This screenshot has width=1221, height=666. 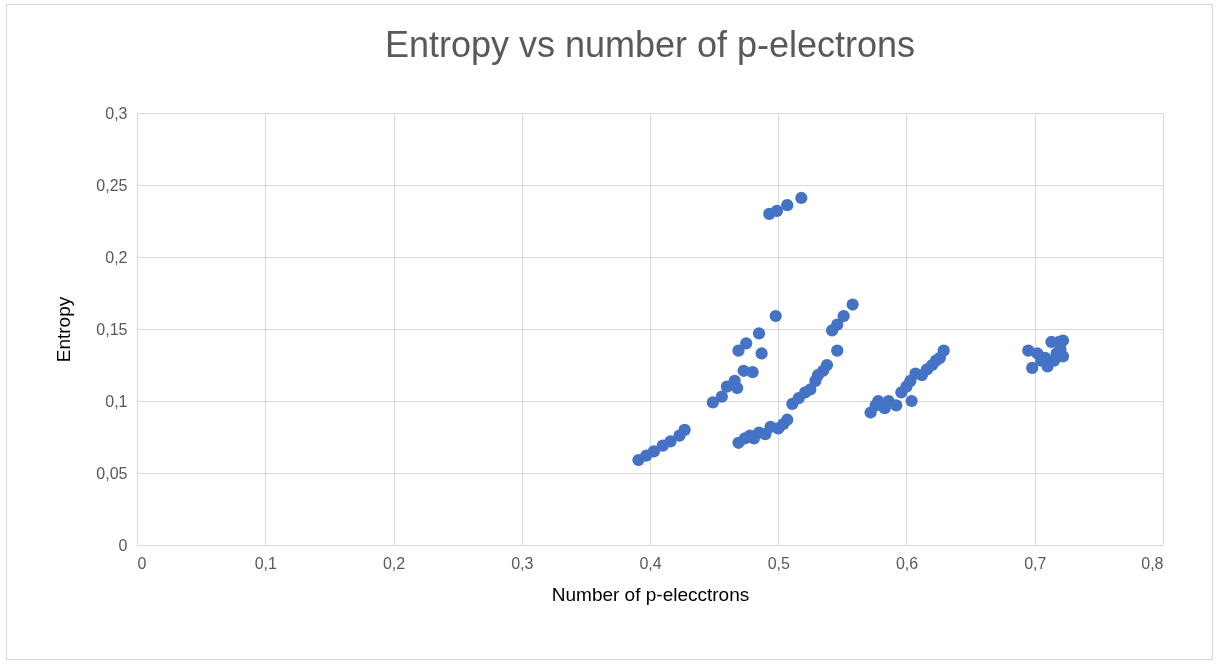 I want to click on x-tick-label: 0,3, so click(x=522, y=563).